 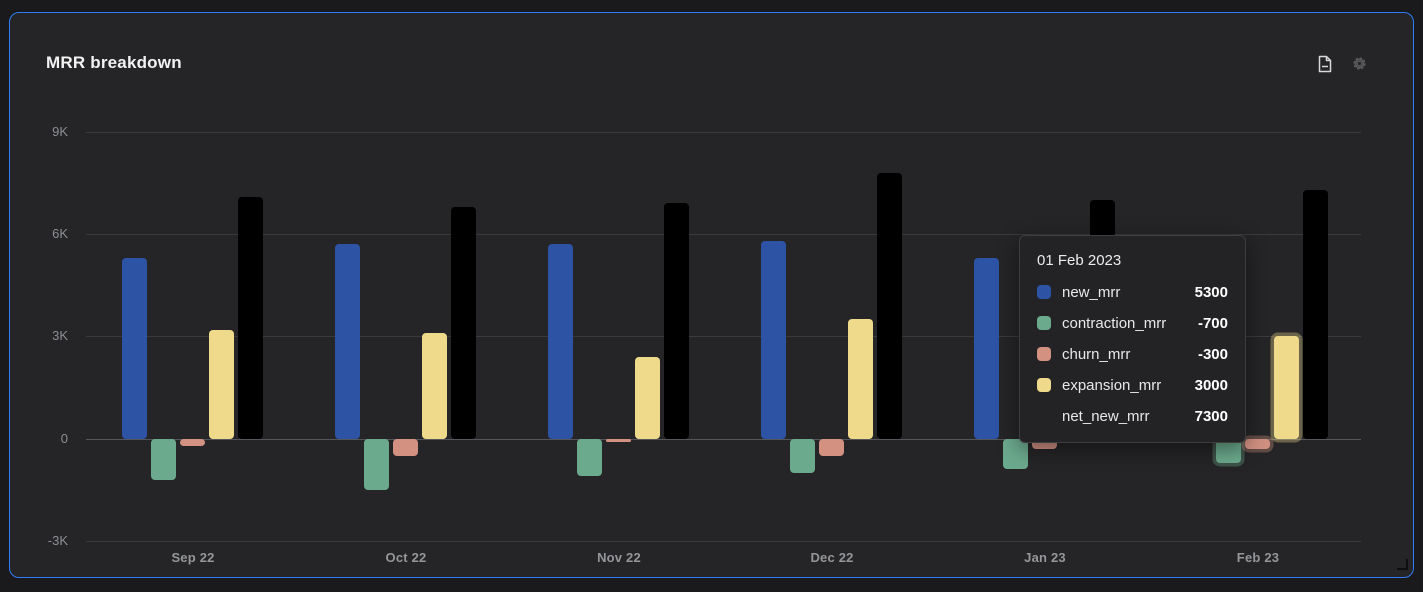 What do you see at coordinates (1045, 557) in the screenshot?
I see `x-axis-label: Jan 23` at bounding box center [1045, 557].